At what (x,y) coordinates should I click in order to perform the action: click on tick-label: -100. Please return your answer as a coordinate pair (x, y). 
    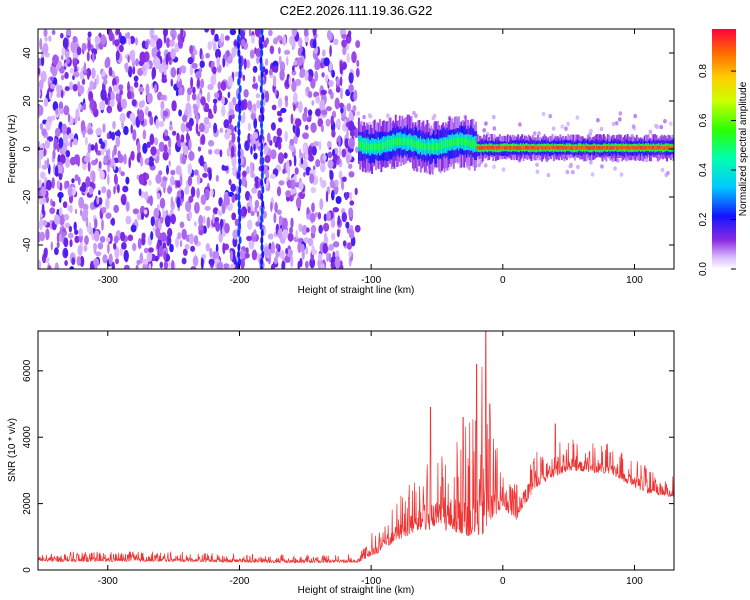
    Looking at the image, I should click on (371, 581).